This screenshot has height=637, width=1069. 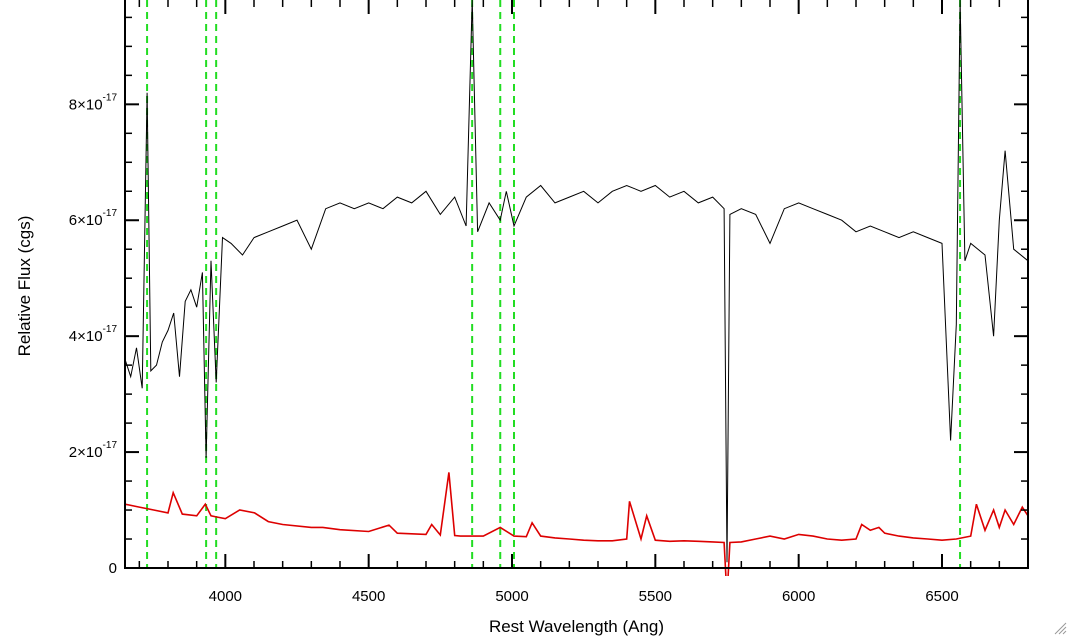 I want to click on x-tick-labels: 4000 4500 5000 5500 6000 6500, so click(x=584, y=596).